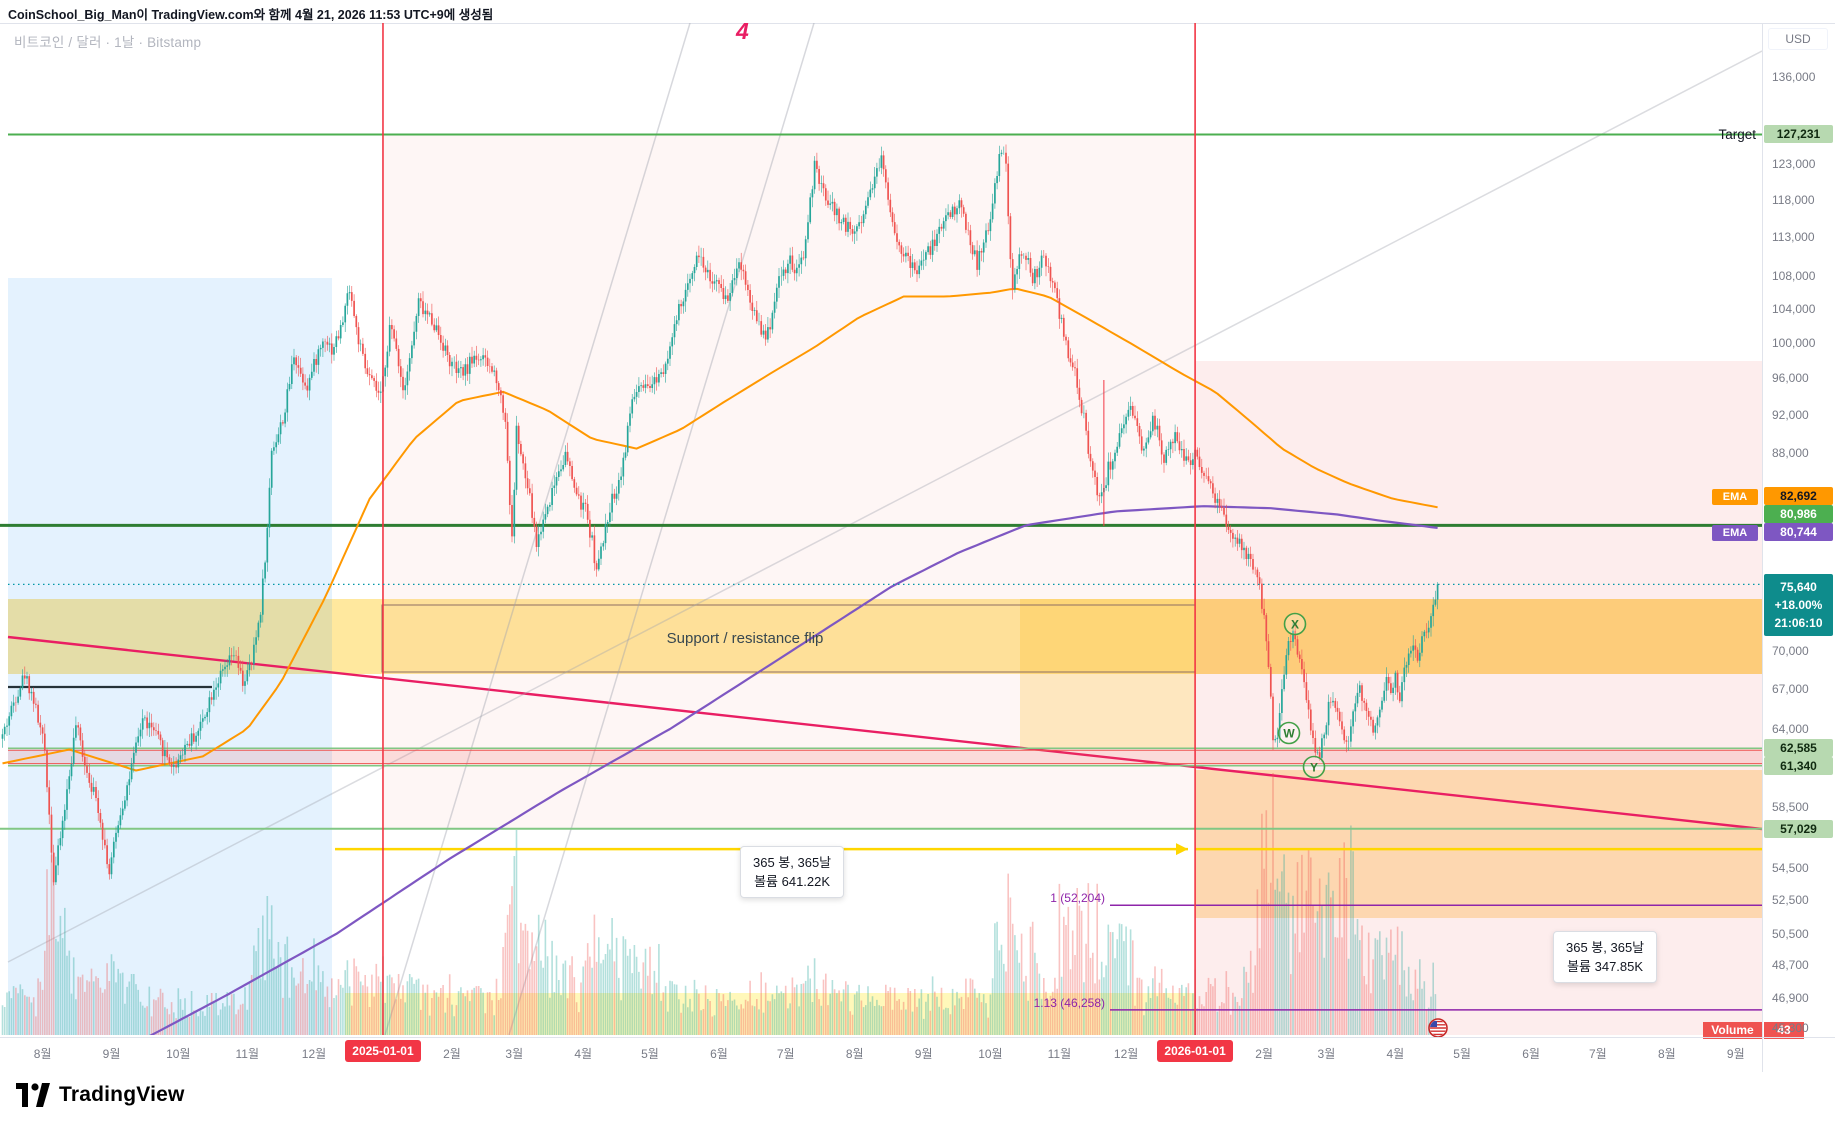  Describe the element at coordinates (885, 636) in the screenshot. I see `region-sr-flip-band` at that location.